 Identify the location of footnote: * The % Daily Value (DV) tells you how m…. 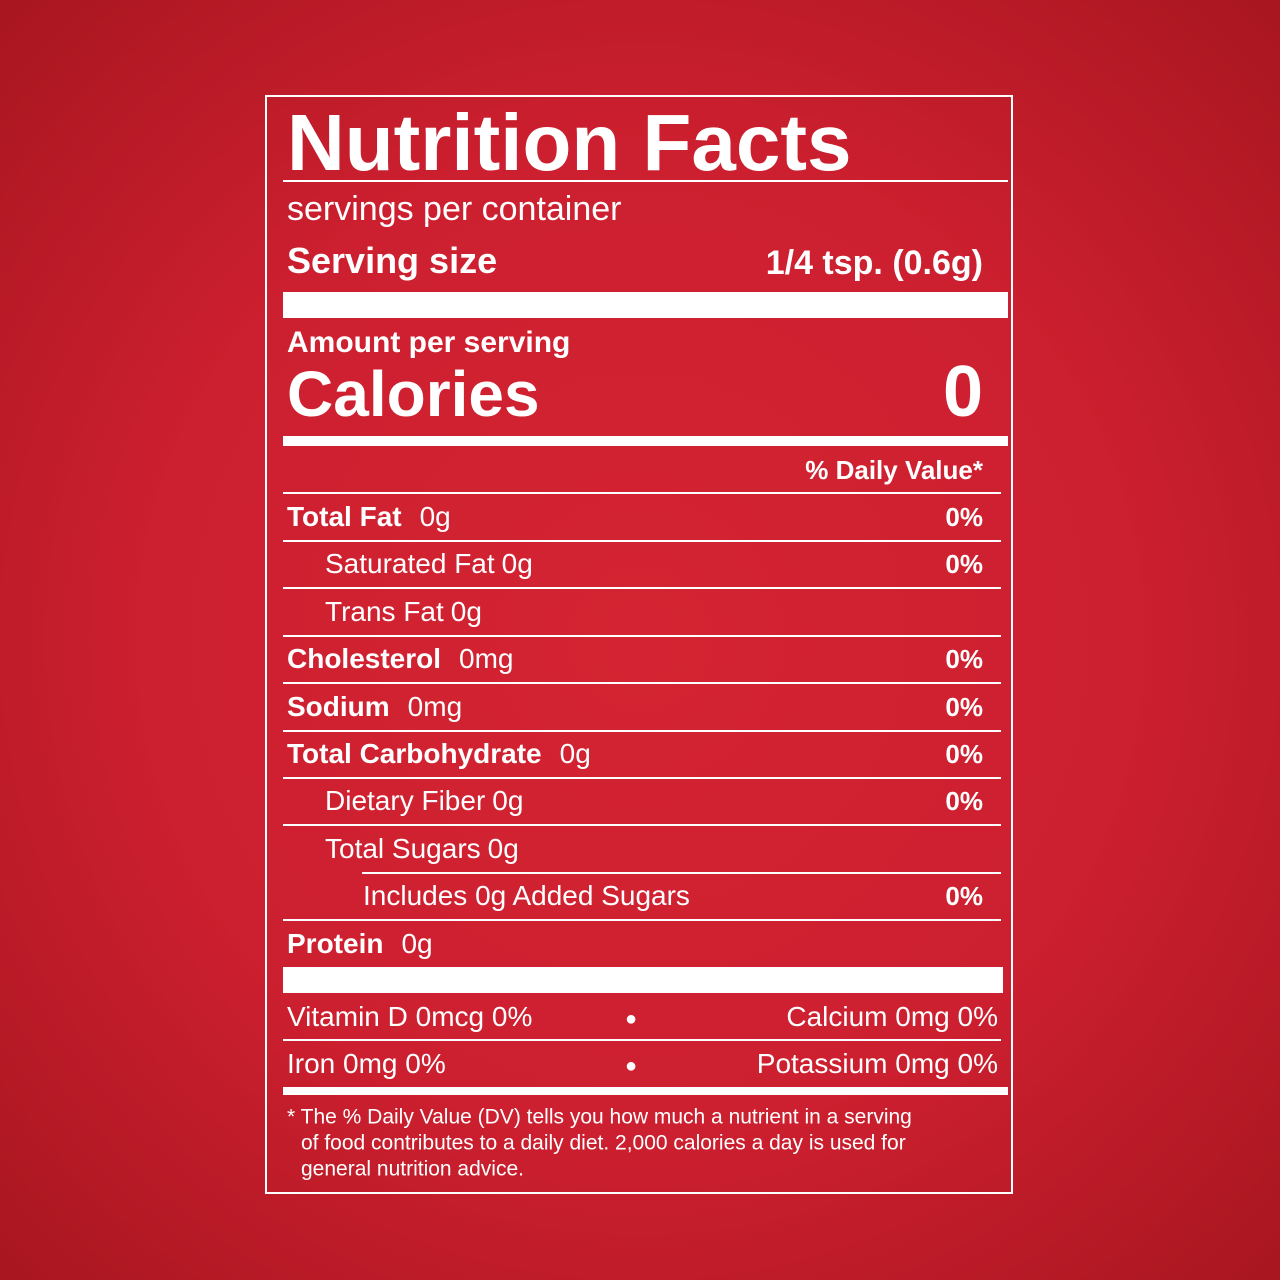
(599, 1117).